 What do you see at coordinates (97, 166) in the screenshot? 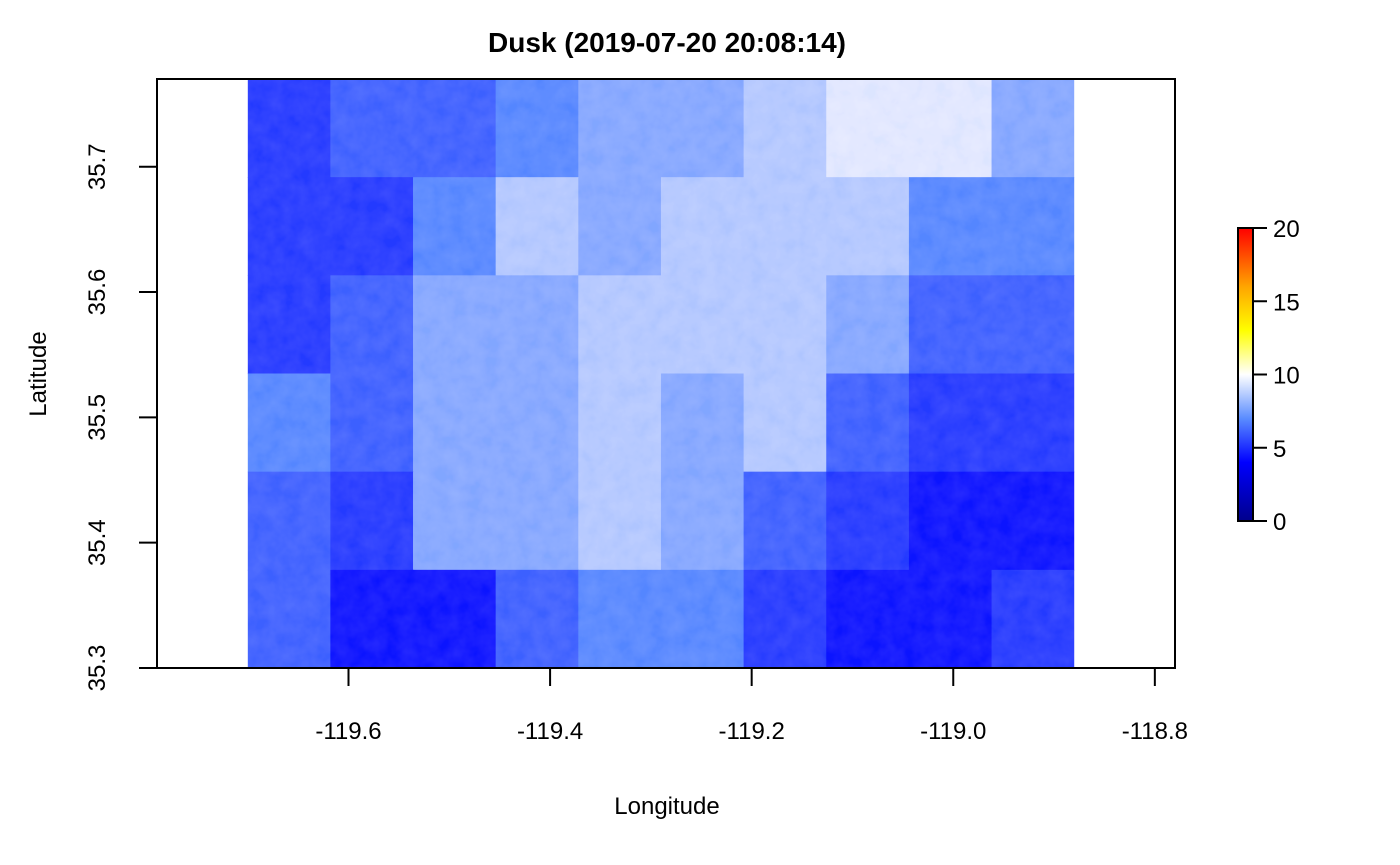
I see `y-tick-label: 35.7` at bounding box center [97, 166].